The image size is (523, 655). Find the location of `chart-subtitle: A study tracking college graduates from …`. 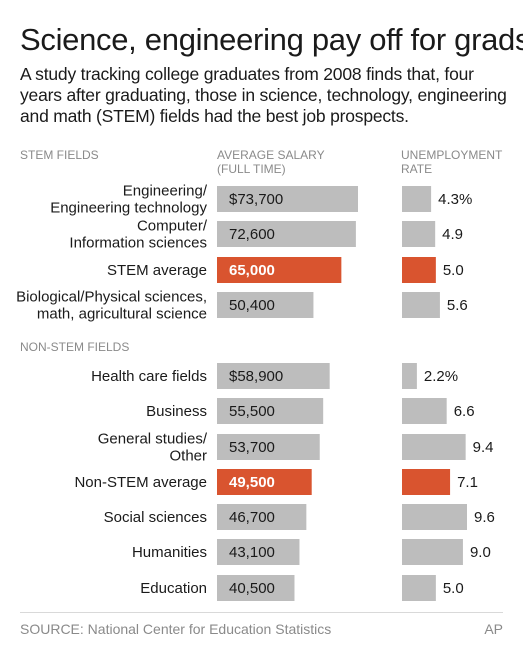

chart-subtitle: A study tracking college graduates from … is located at coordinates (263, 95).